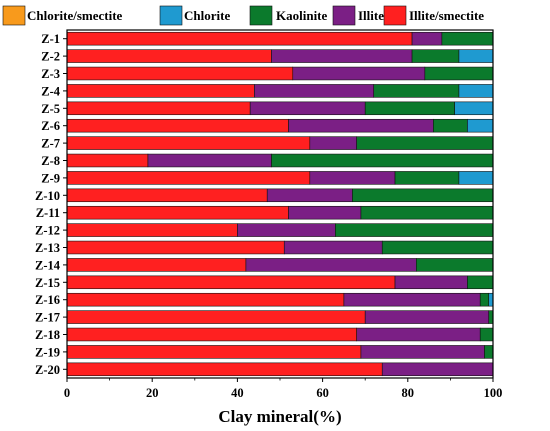 Image resolution: width=550 pixels, height=431 pixels. Describe the element at coordinates (47, 352) in the screenshot. I see `y-tick-label: Z-19` at that location.